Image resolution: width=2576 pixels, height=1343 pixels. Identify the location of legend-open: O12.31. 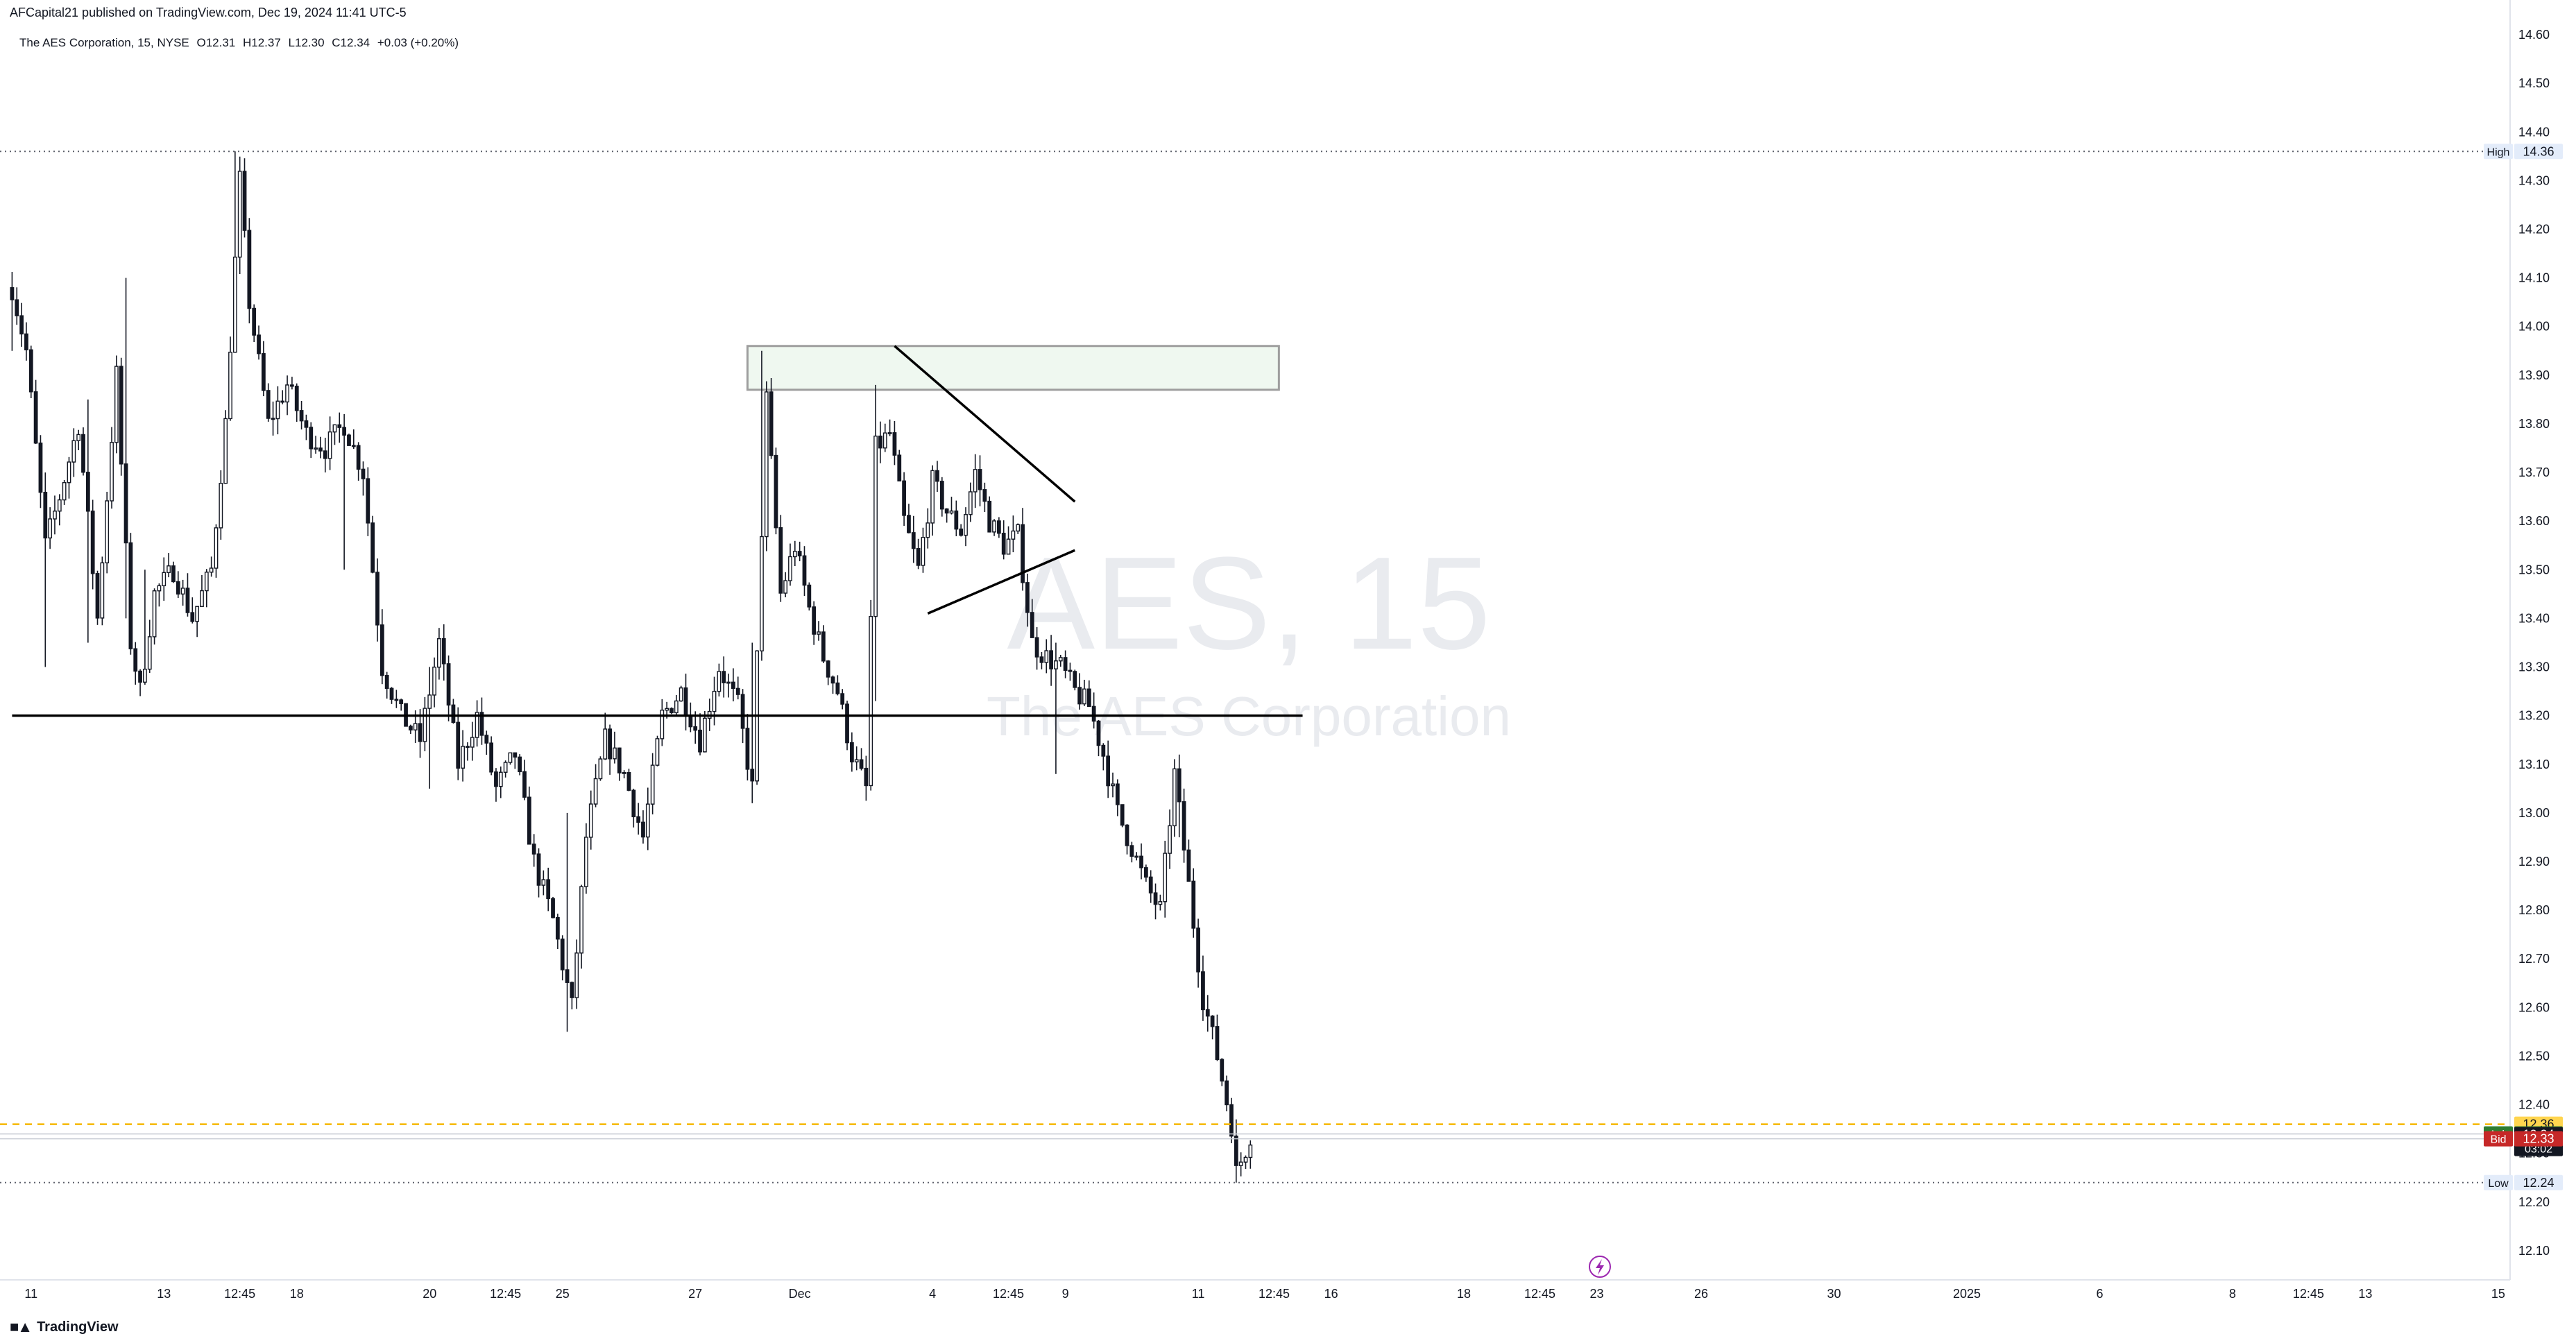
(216, 43).